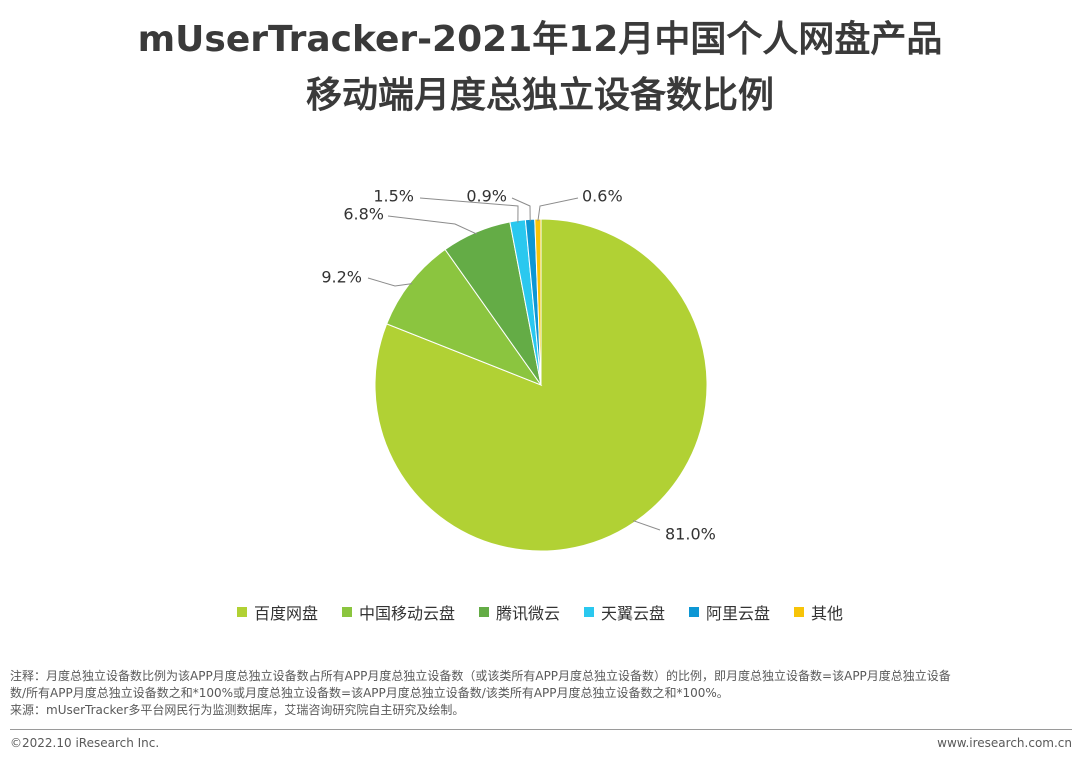 The image size is (1080, 763). What do you see at coordinates (633, 613) in the screenshot?
I see `legend-label: 天翼云盘` at bounding box center [633, 613].